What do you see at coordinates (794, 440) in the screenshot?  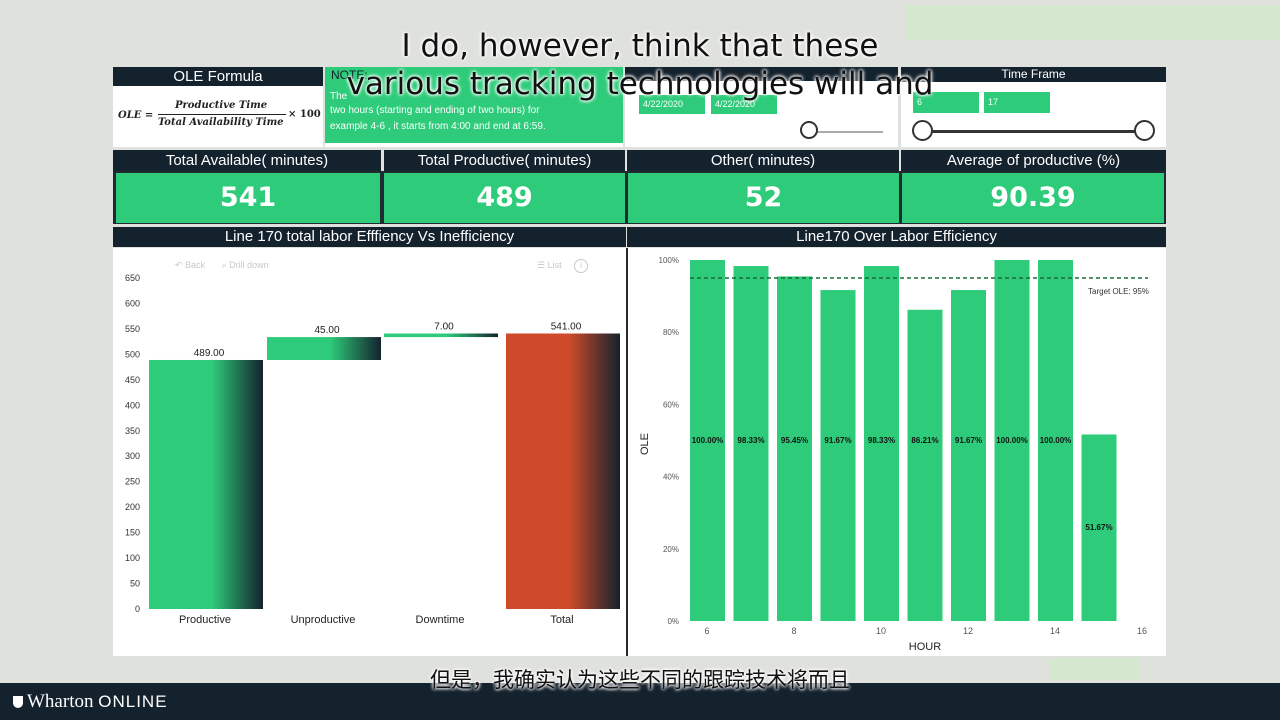 I see `bars-data-label: 95.45%` at bounding box center [794, 440].